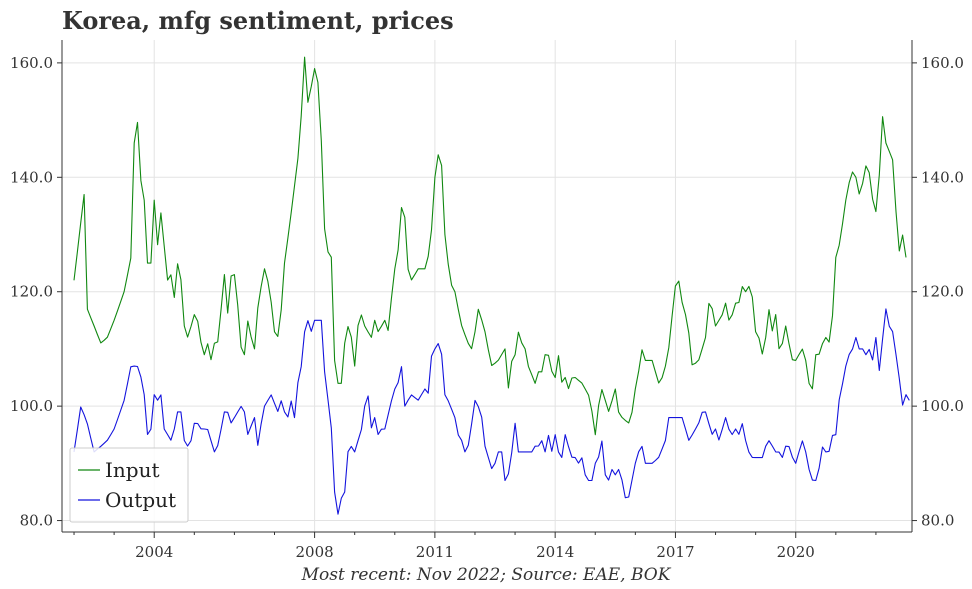  Describe the element at coordinates (942, 177) in the screenshot. I see `y-tick-label-right: 140.0` at that location.